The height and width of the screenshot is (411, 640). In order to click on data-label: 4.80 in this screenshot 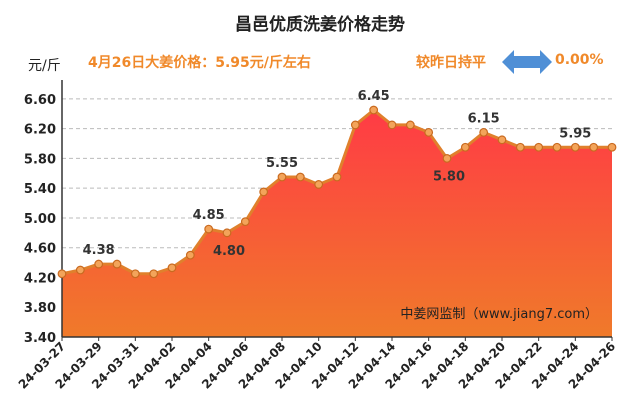, I will do `click(229, 251)`.